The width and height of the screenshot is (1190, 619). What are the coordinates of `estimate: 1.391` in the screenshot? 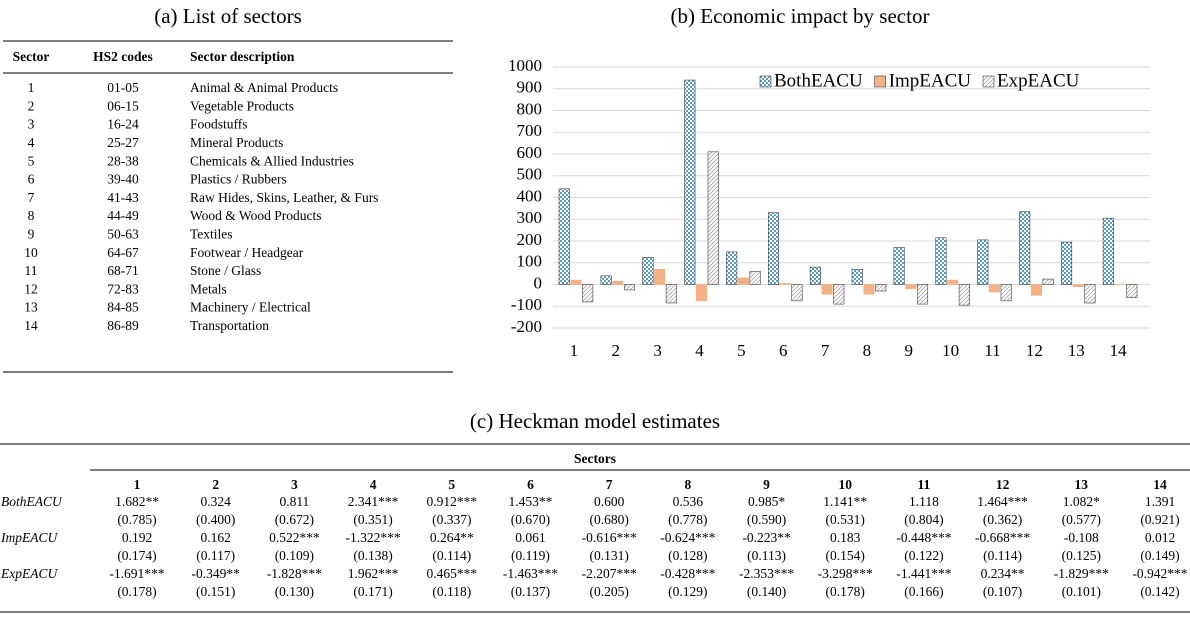 It's located at (1160, 501).